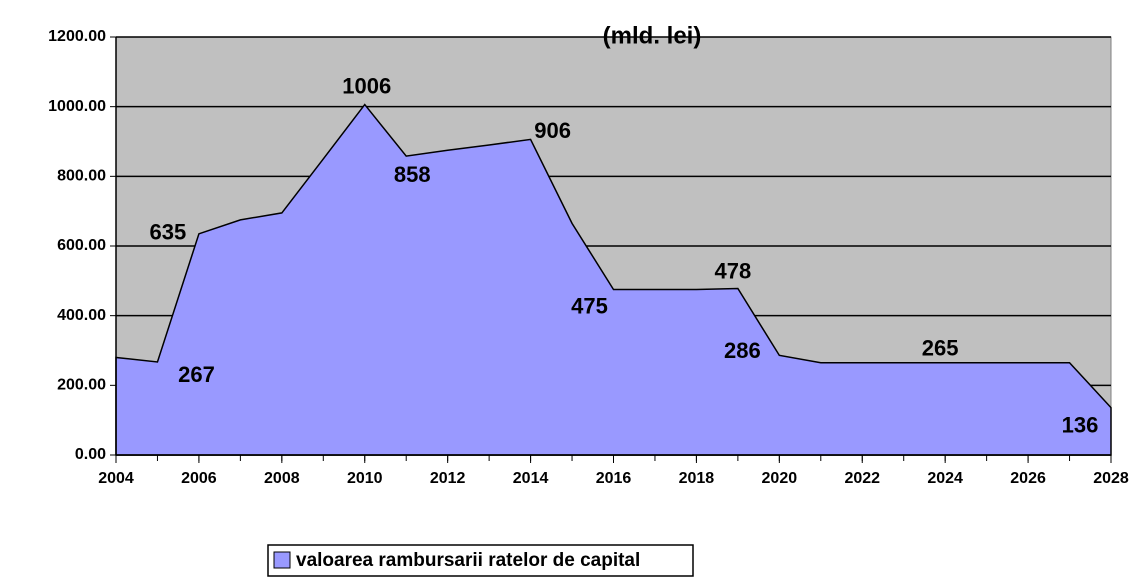  What do you see at coordinates (365, 478) in the screenshot?
I see `x-tick-label: 2010` at bounding box center [365, 478].